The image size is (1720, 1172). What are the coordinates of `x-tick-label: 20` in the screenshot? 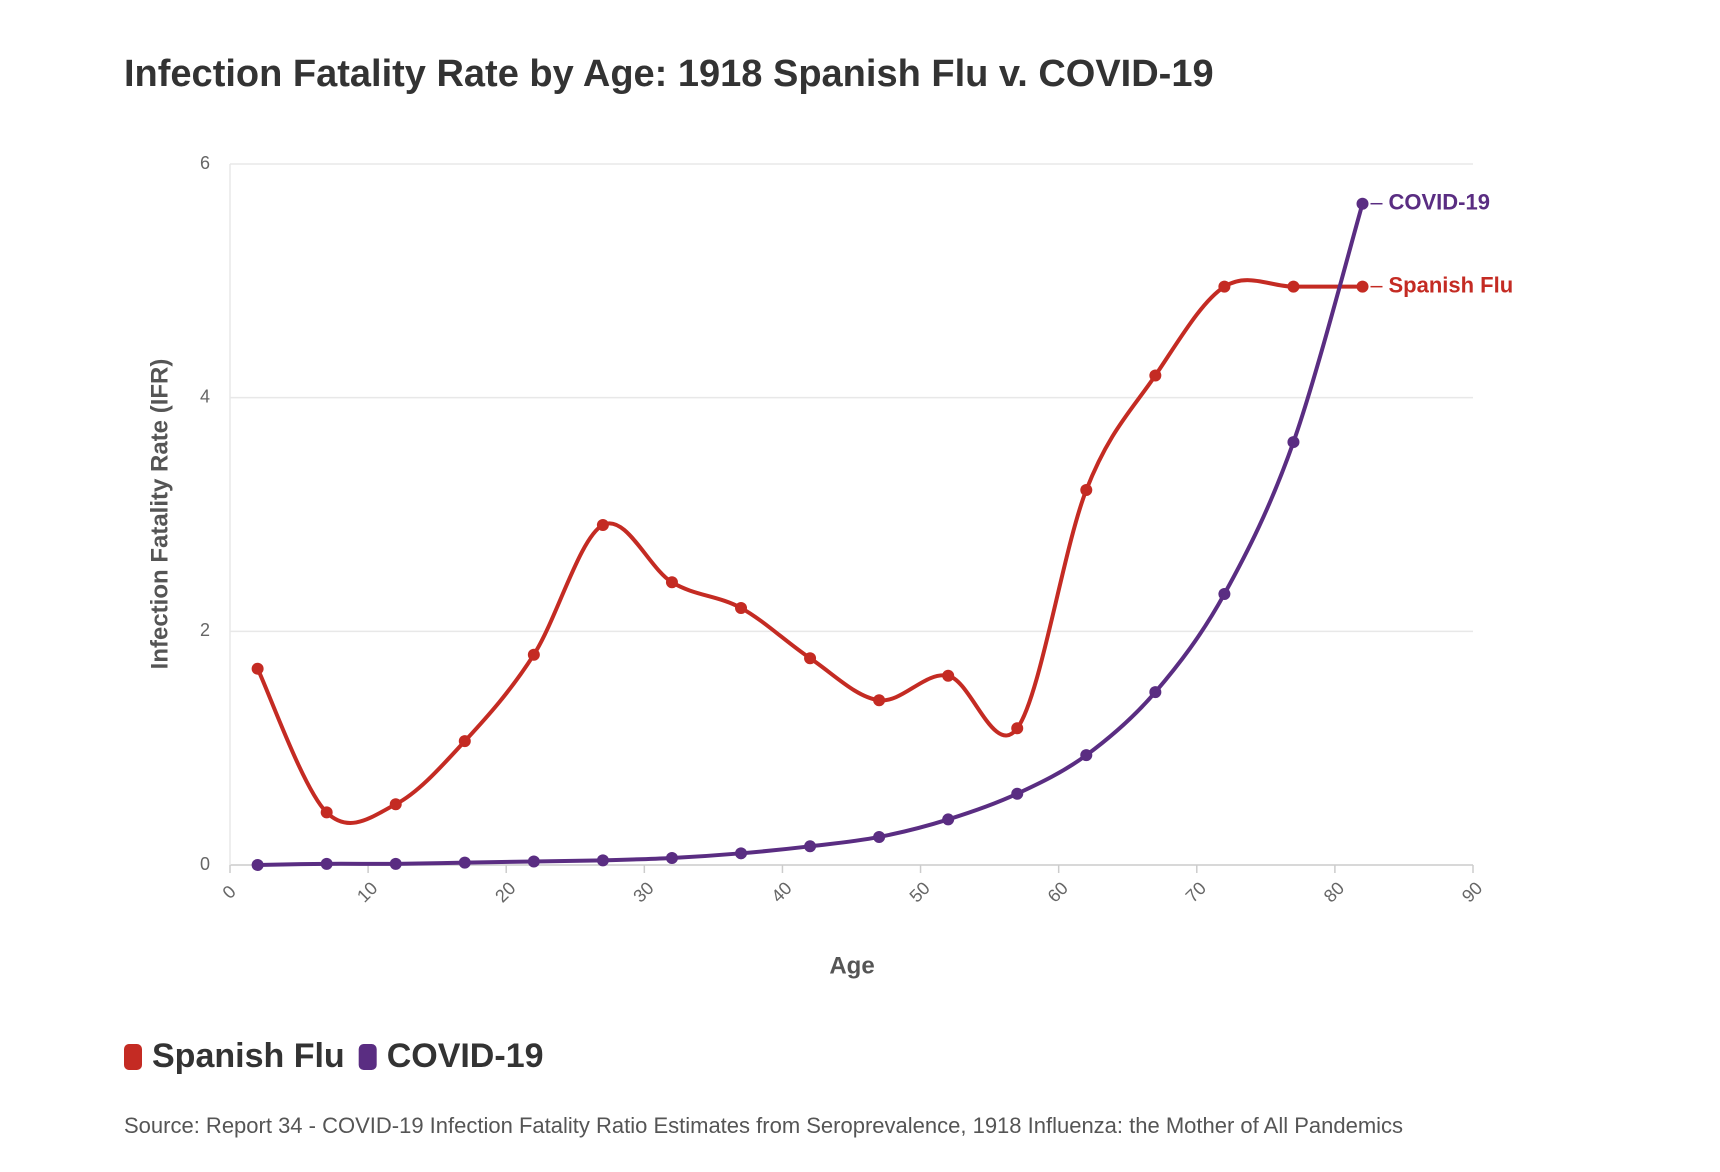 It's located at (505, 892).